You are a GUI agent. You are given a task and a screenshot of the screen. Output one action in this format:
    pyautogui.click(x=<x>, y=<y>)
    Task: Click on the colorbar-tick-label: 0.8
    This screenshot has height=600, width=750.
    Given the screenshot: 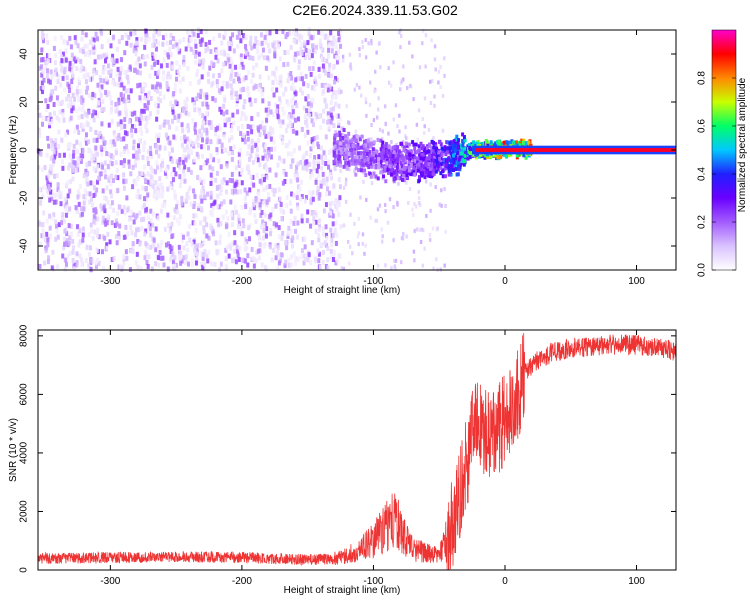 What is the action you would take?
    pyautogui.click(x=702, y=78)
    